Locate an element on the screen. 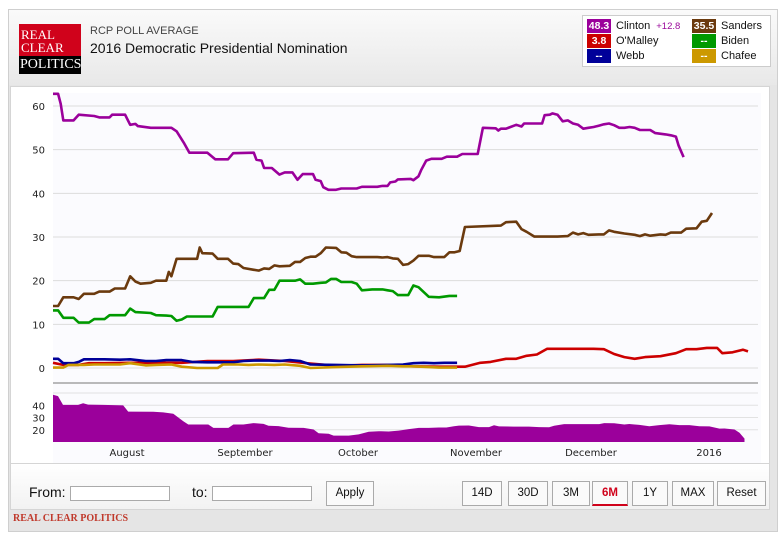  range-button-1y: 1Y is located at coordinates (650, 493).